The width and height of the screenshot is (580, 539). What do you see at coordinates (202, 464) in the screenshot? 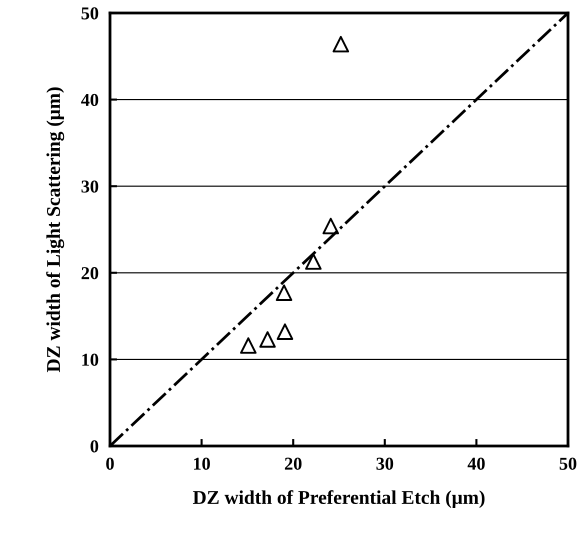
I see `x-tick-label: 10` at bounding box center [202, 464].